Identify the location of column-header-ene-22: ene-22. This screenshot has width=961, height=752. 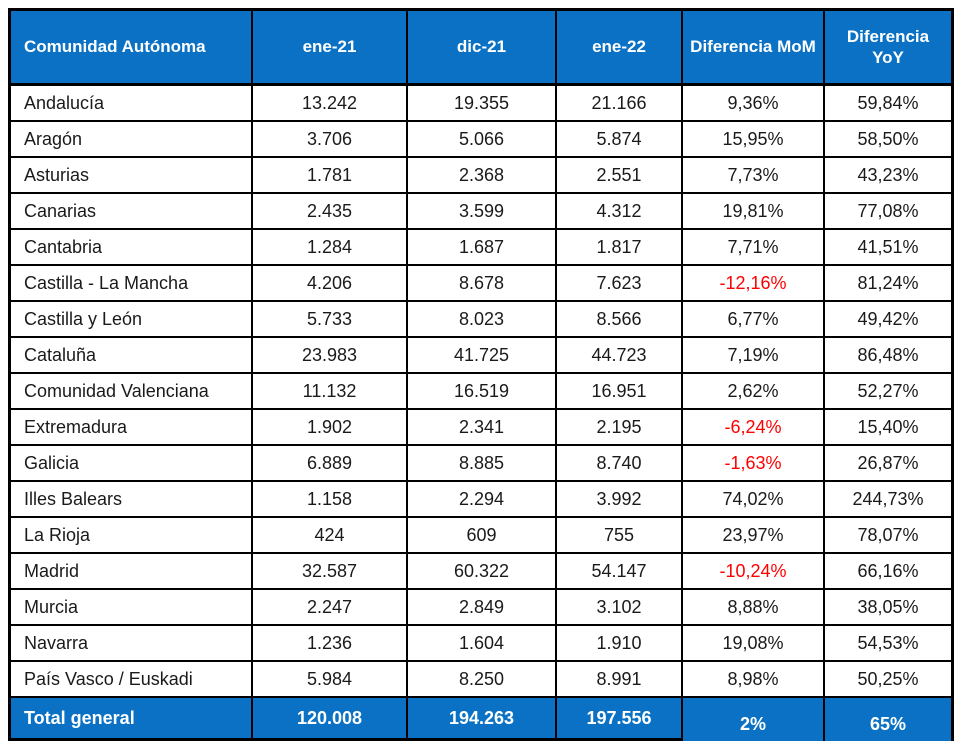
(620, 47).